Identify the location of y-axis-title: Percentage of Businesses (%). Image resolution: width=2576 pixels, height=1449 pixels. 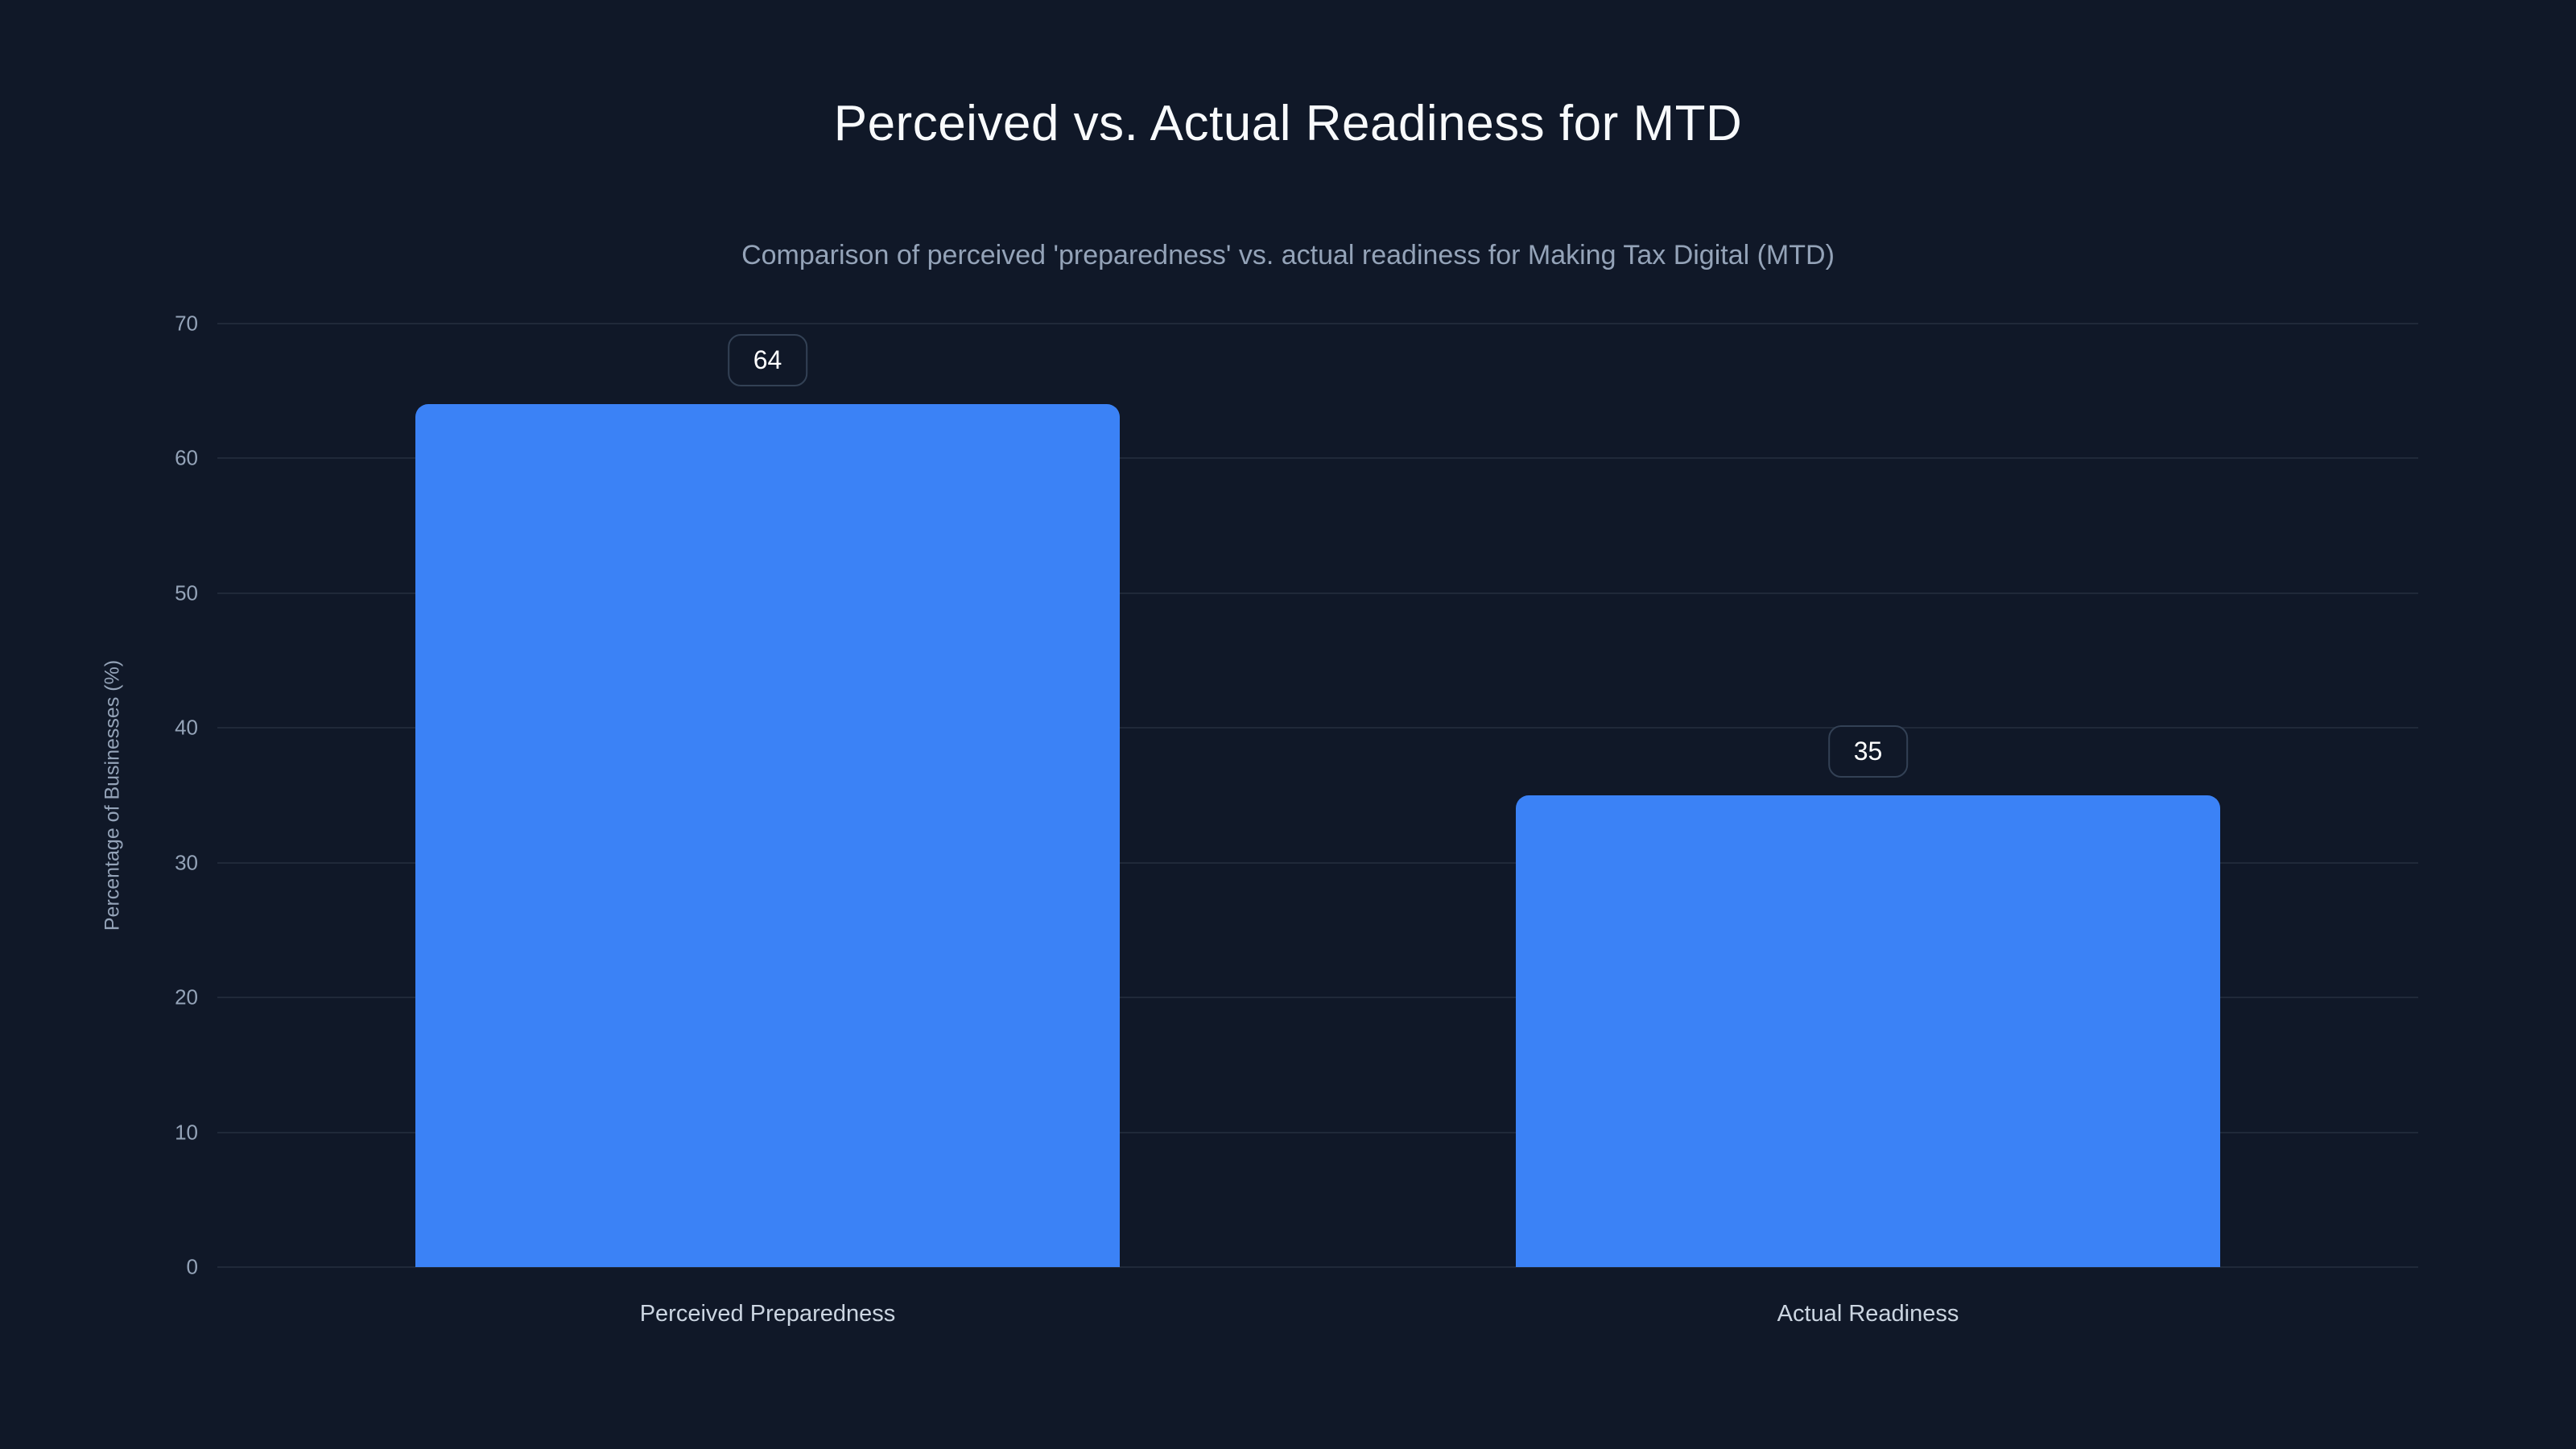
(112, 795).